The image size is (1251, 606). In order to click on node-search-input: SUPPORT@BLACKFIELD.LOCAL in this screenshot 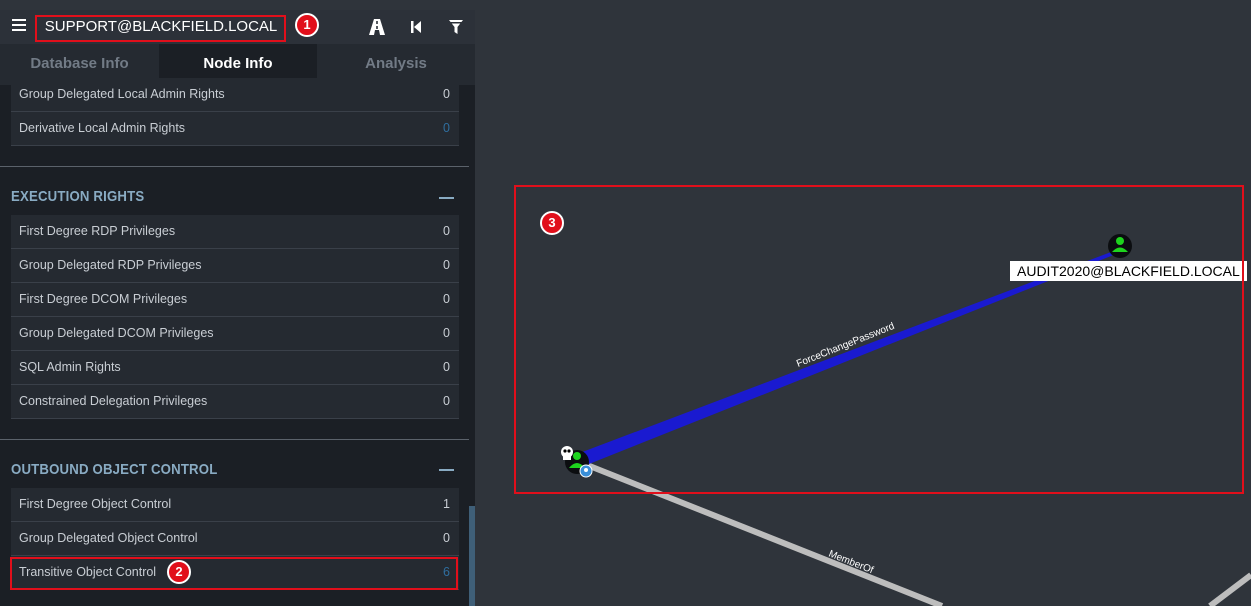, I will do `click(161, 26)`.